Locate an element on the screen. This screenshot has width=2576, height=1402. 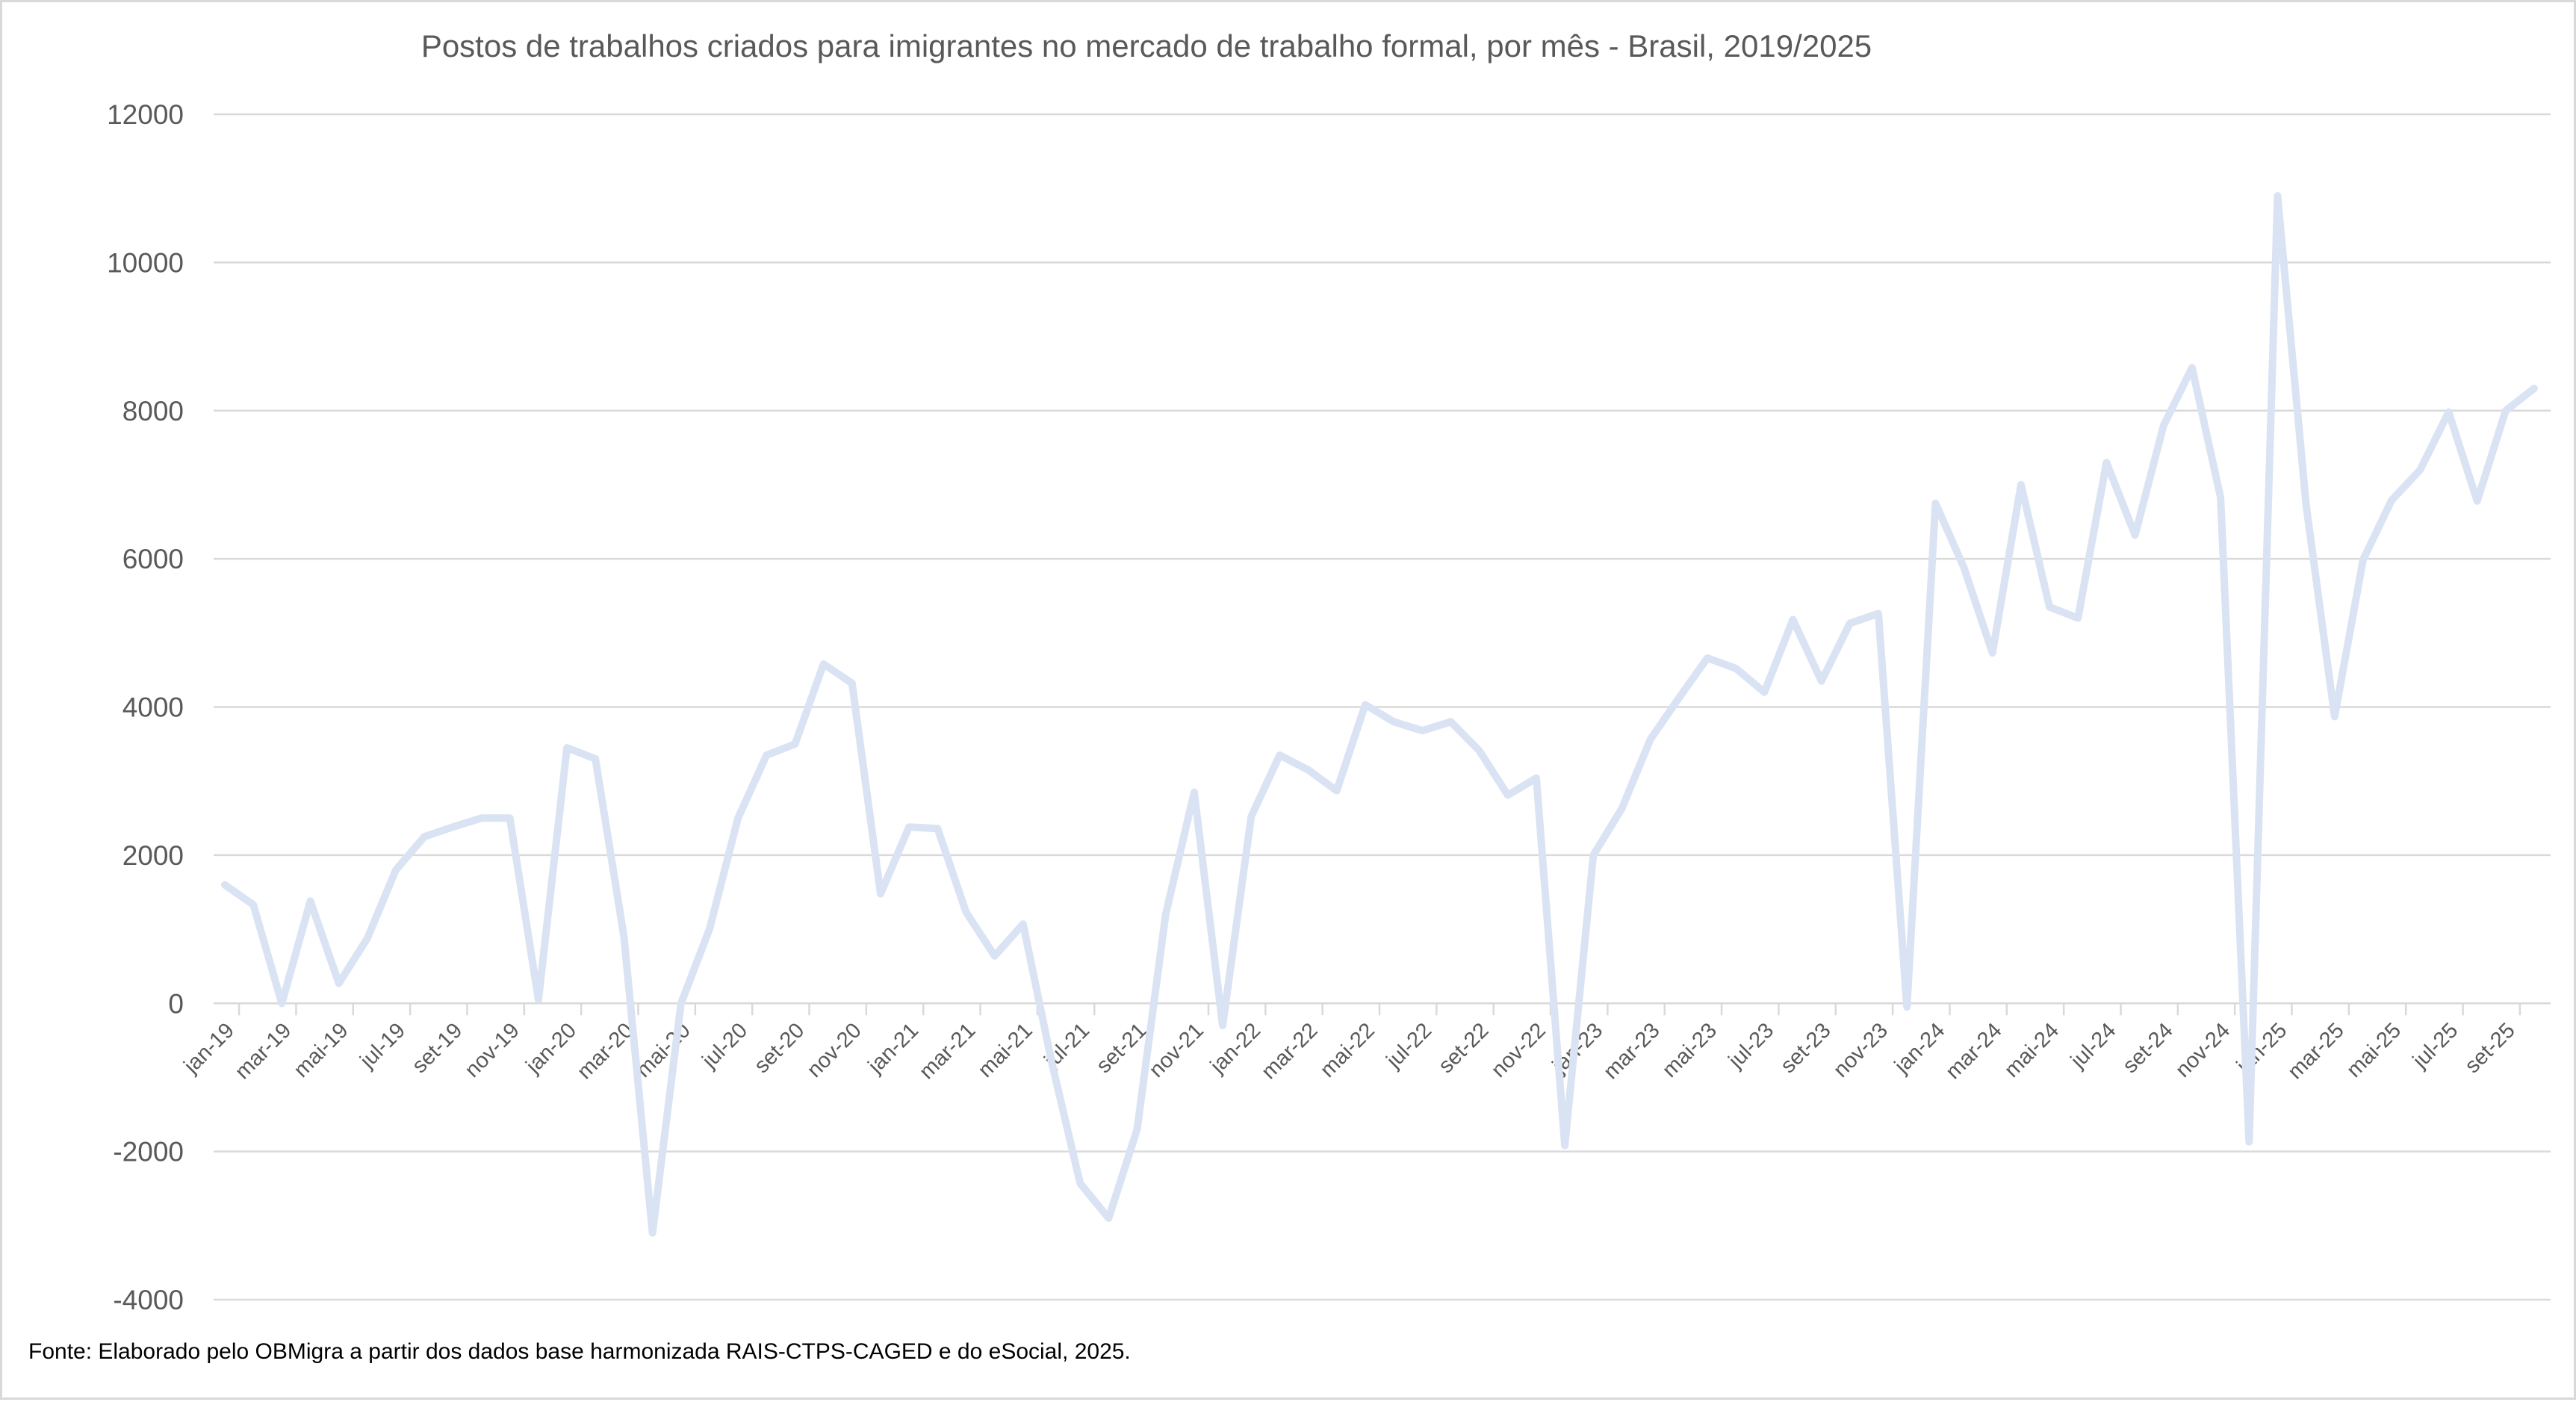
y-tick-label: 6000 is located at coordinates (153, 559).